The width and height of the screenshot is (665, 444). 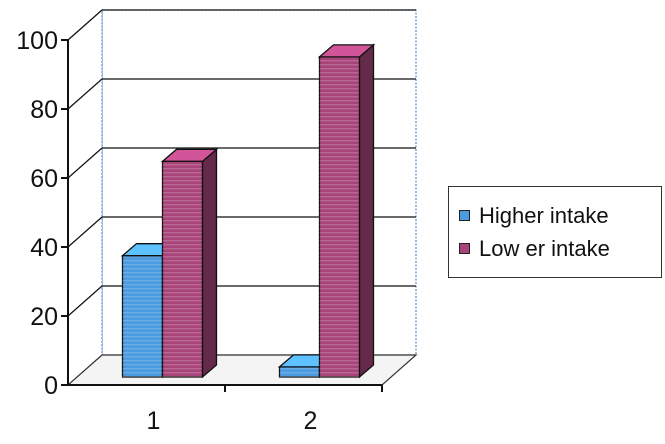 I want to click on side-wall, so click(x=85, y=197).